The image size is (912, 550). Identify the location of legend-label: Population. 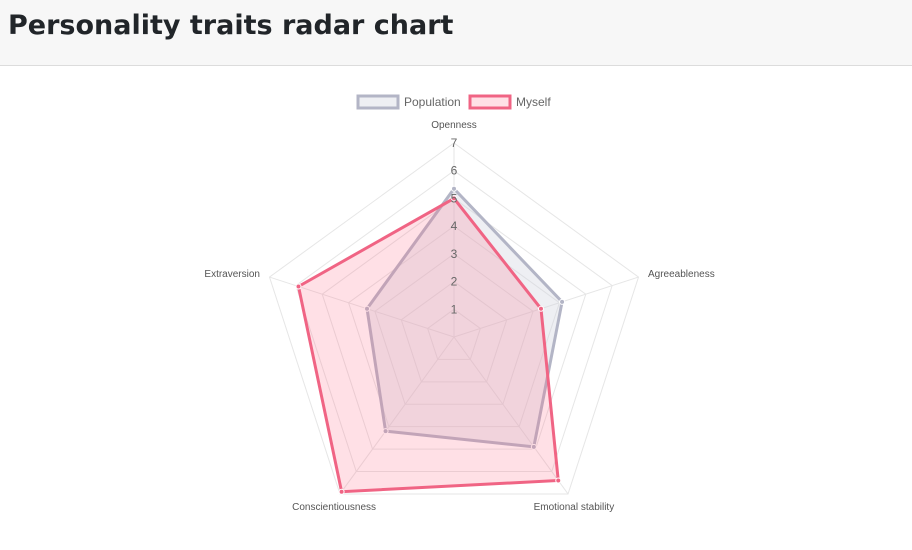
(432, 102).